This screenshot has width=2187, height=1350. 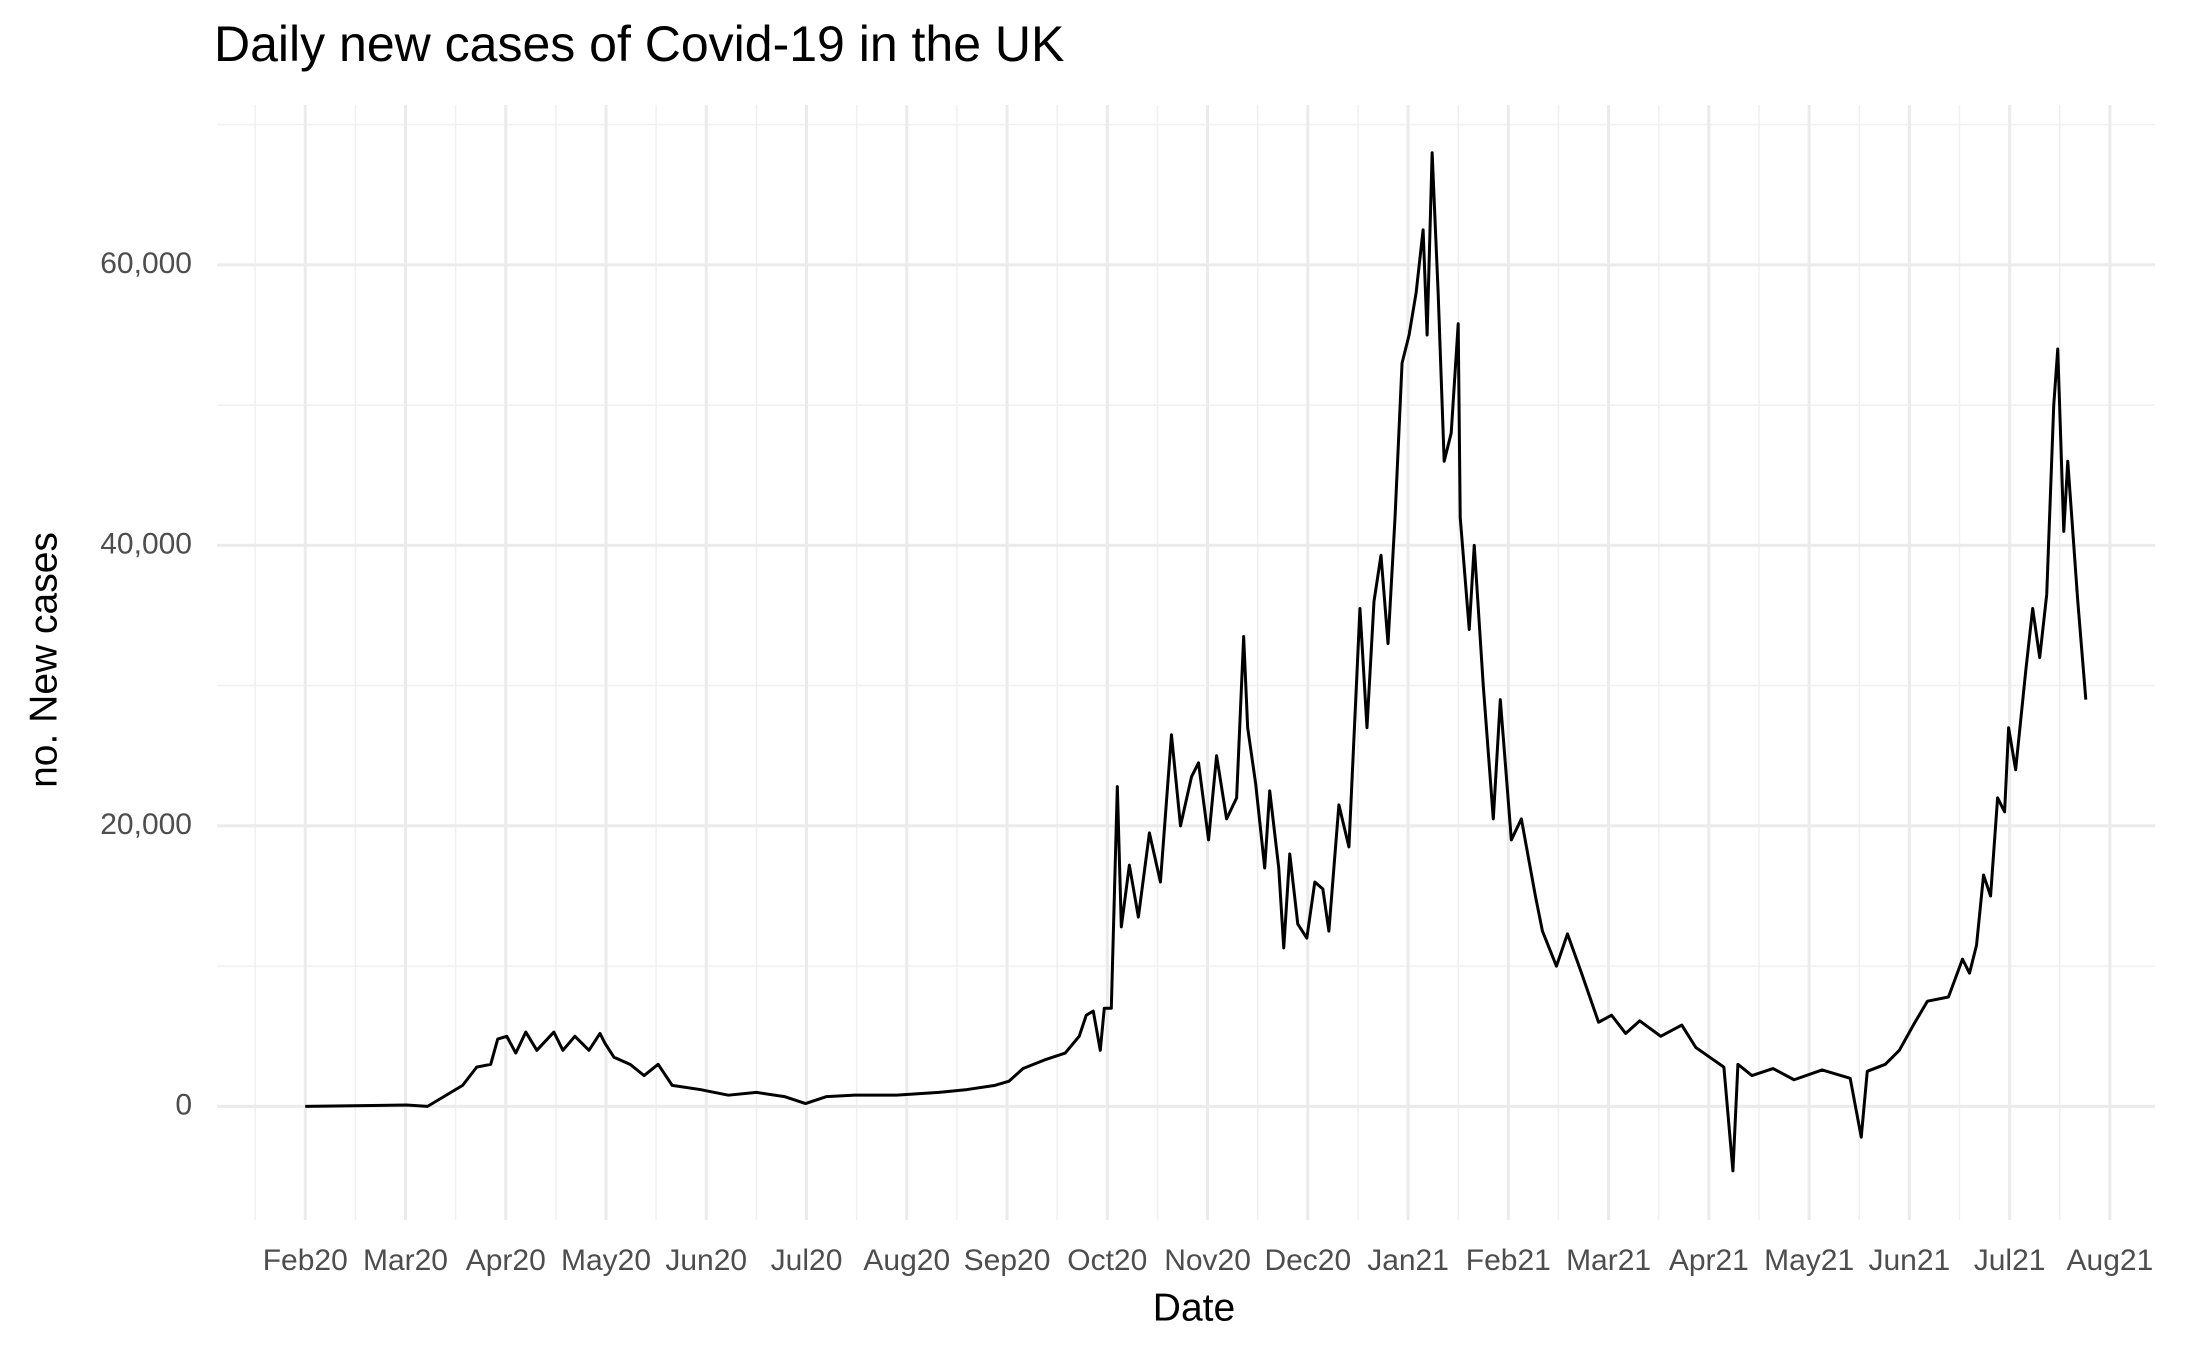 I want to click on x-tick-label: Mar21, so click(x=1608, y=1260).